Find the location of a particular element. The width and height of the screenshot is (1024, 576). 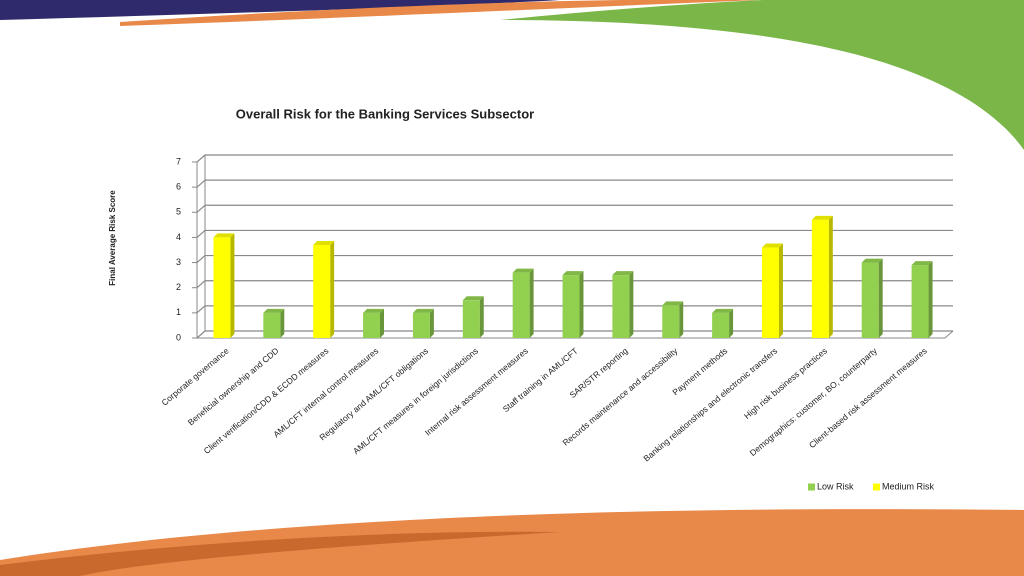

y-tick-label: 3 is located at coordinates (178, 262).